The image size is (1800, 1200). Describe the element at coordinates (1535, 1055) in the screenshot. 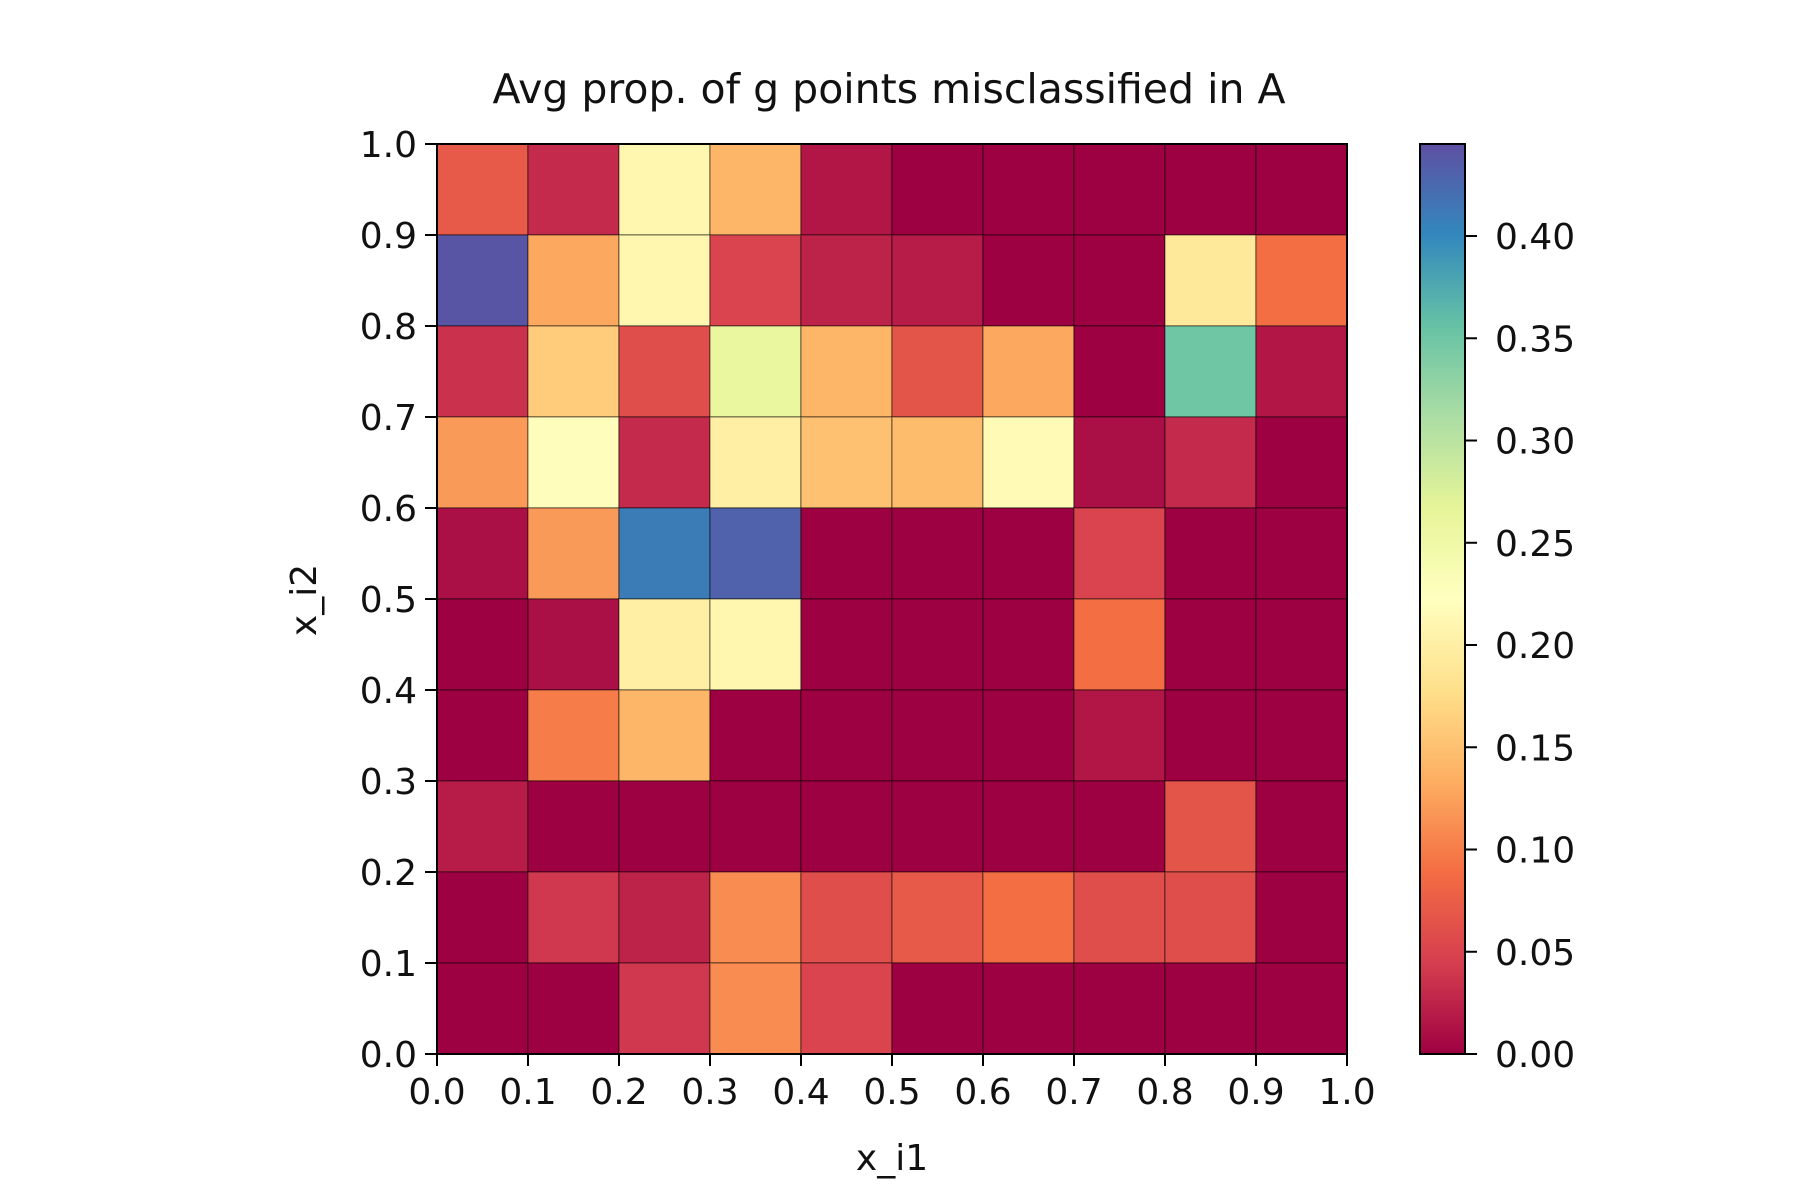

I see `colorbar-tick-label: 0.00` at that location.